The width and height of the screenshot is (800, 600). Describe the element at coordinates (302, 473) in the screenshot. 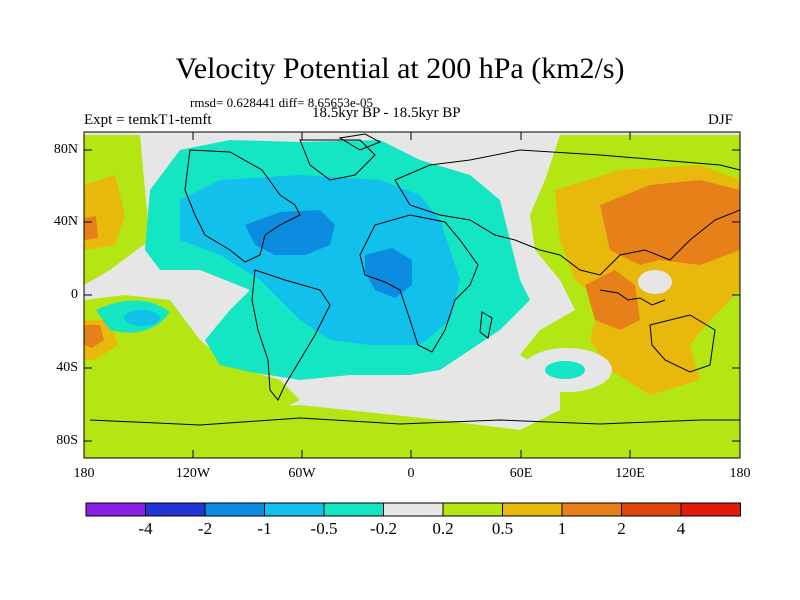

I see `lon-label-60w: 60W` at that location.